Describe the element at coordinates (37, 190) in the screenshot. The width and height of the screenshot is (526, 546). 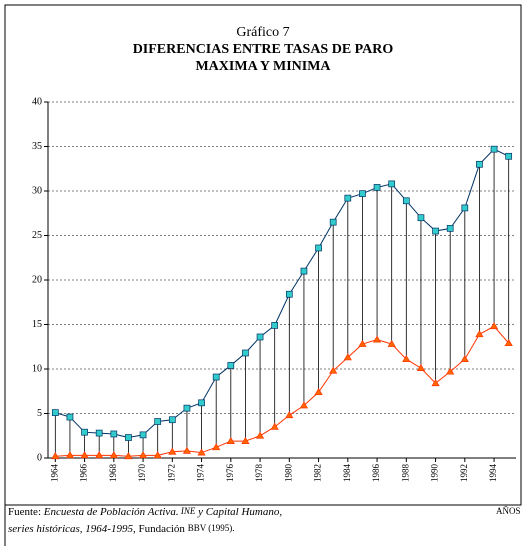
I see `y-tick-label: 30` at that location.